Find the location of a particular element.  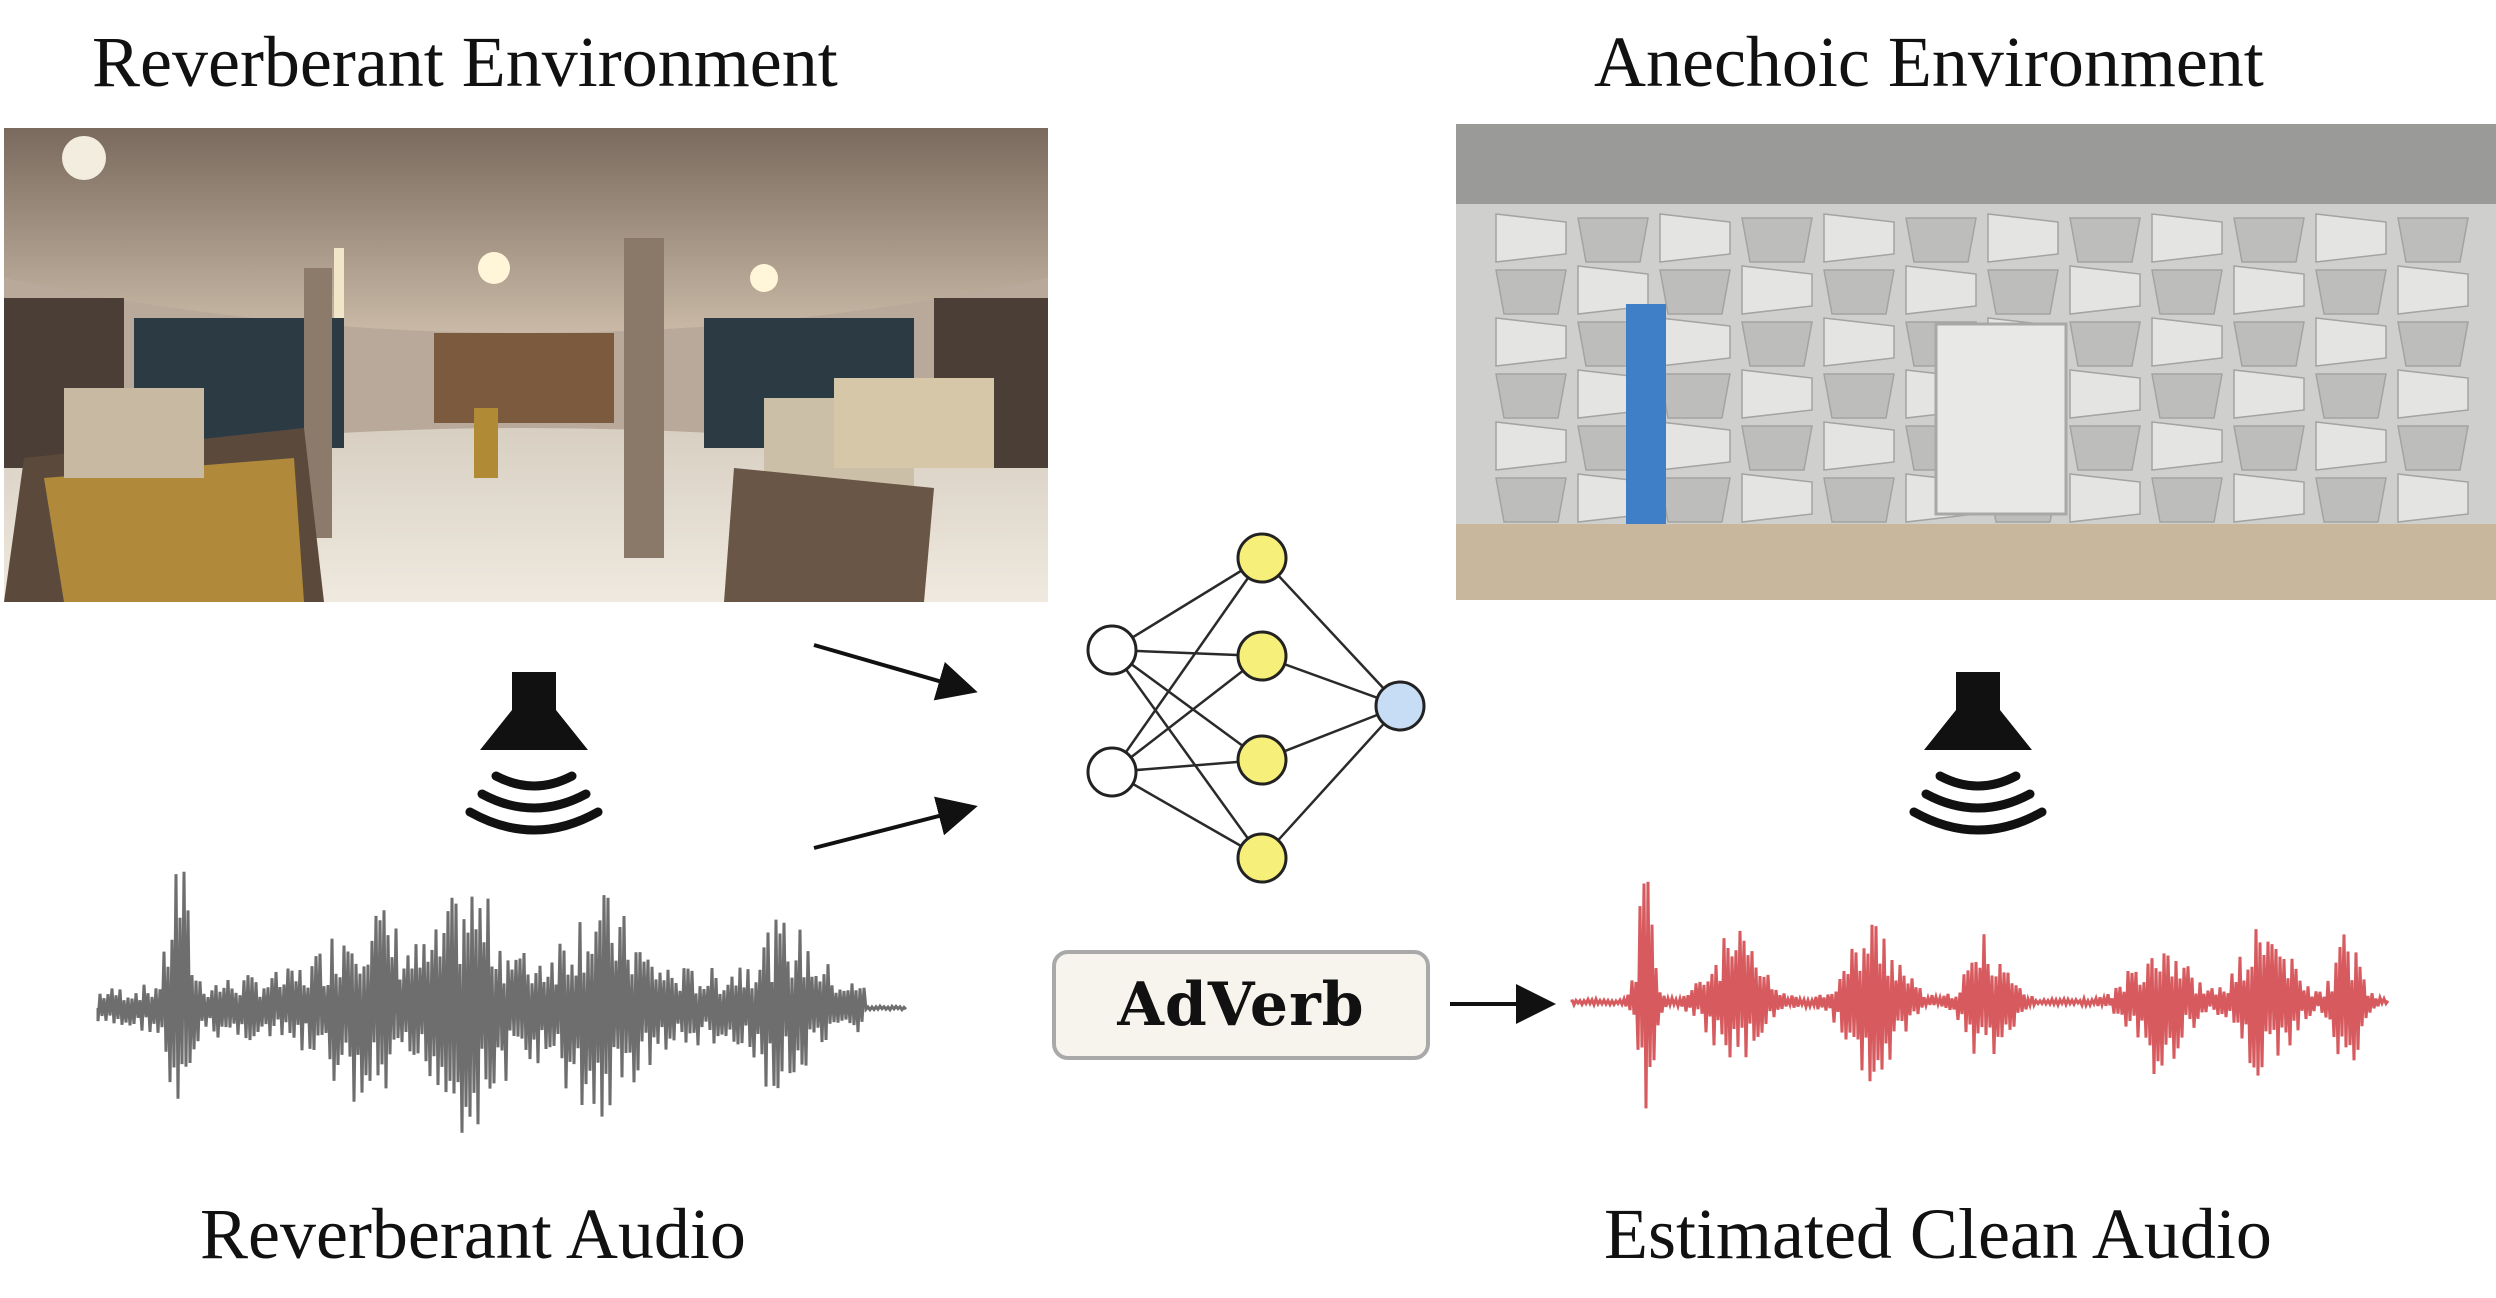

reverberant-waveform is located at coordinates (502, 1002).